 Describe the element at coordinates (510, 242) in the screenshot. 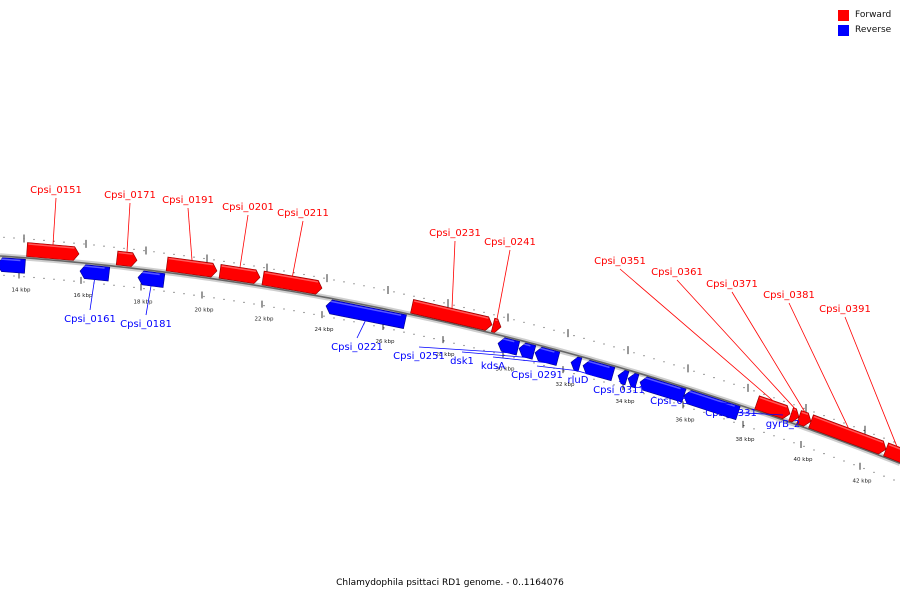

I see `gene-label: Cpsi_0241` at that location.